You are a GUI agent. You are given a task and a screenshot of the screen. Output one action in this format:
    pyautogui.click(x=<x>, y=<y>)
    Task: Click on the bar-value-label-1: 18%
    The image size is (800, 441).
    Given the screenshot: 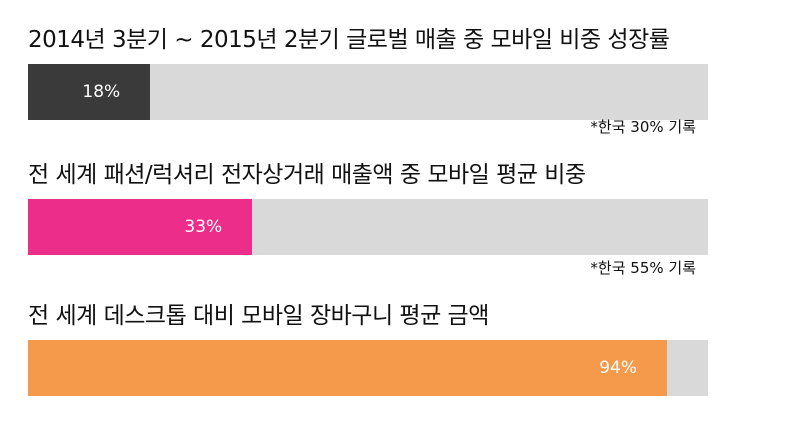 What is the action you would take?
    pyautogui.click(x=101, y=92)
    